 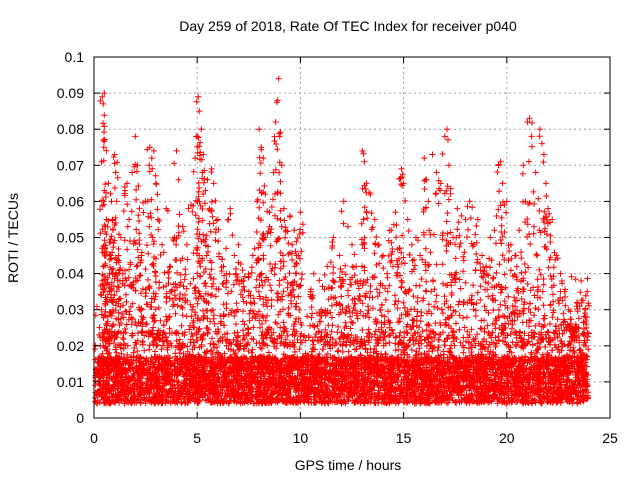 What do you see at coordinates (70, 238) in the screenshot?
I see `y-tick-label: 0.05` at bounding box center [70, 238].